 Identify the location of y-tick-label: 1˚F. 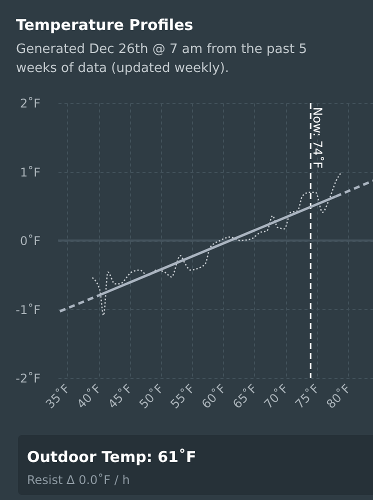
(30, 172).